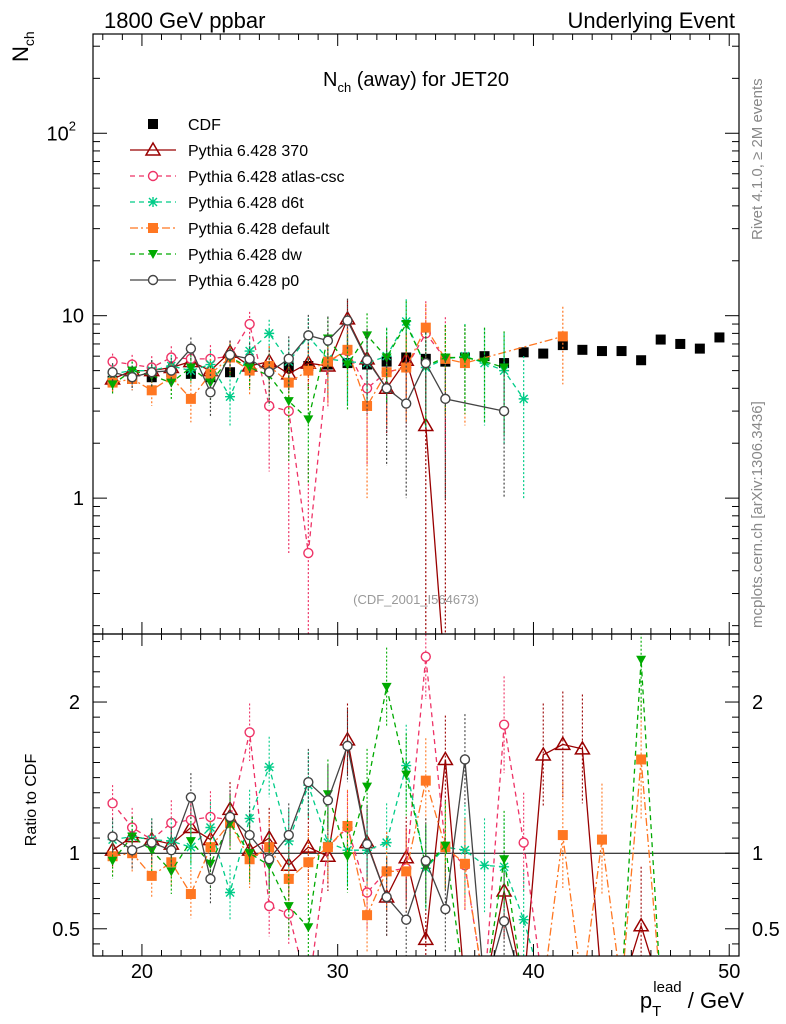 This screenshot has width=786, height=1024. Describe the element at coordinates (656, 1011) in the screenshot. I see `x-label-sub: T` at that location.